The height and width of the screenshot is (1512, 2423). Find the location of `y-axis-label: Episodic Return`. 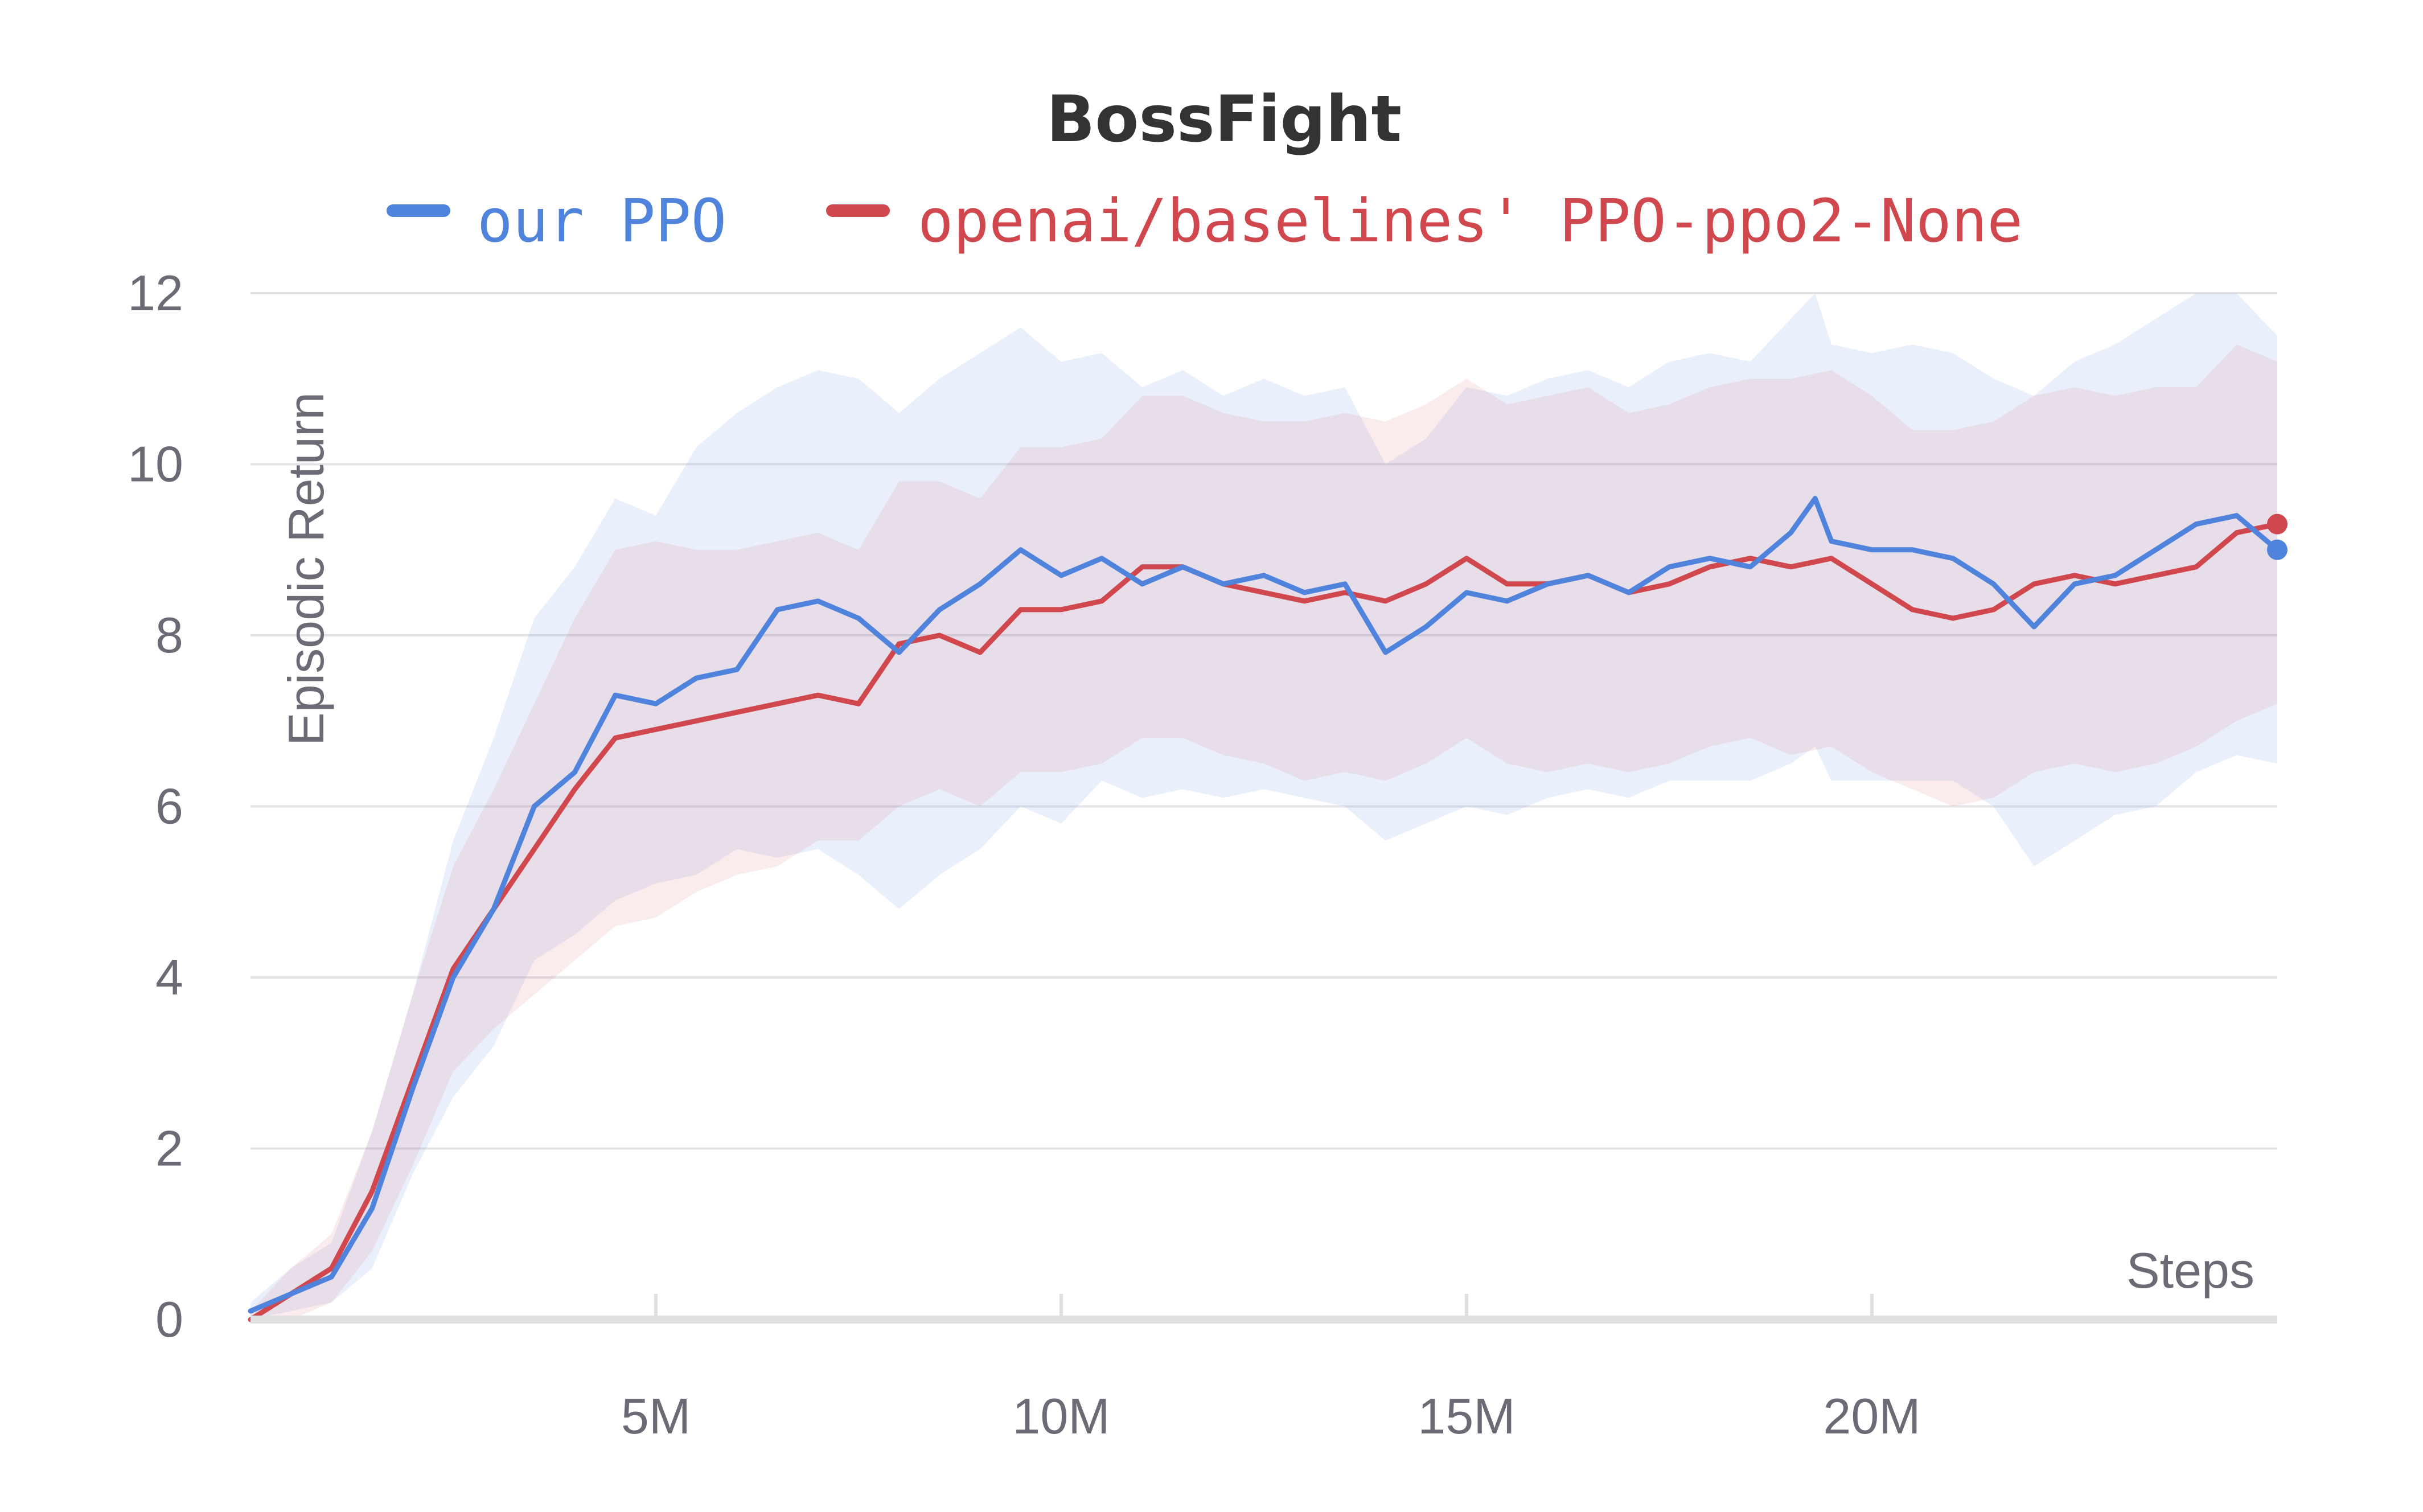

y-axis-label: Episodic Return is located at coordinates (306, 569).